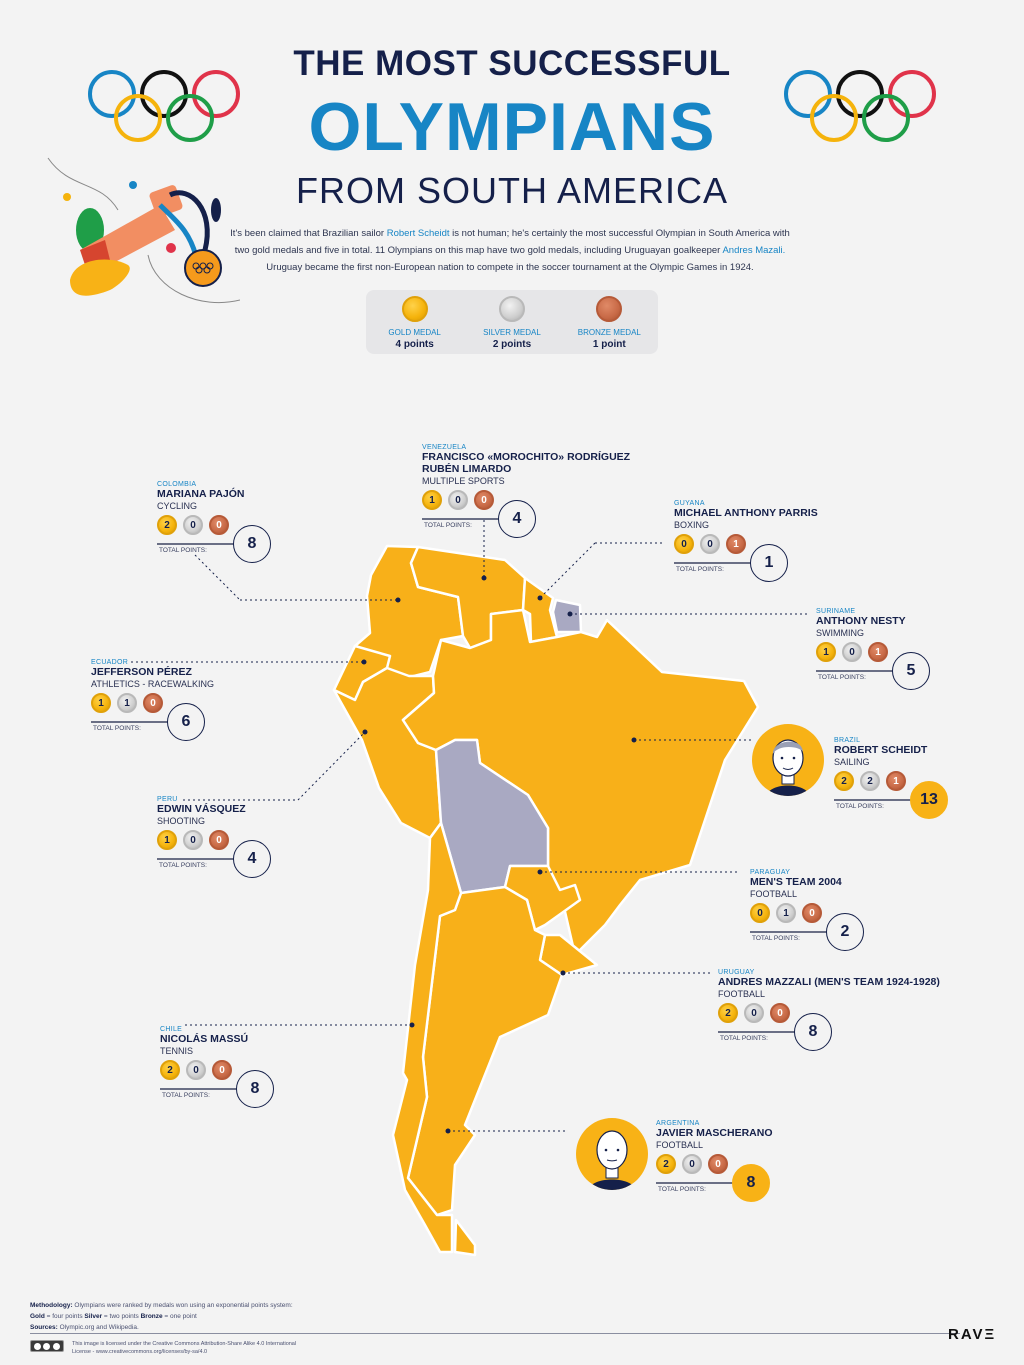 Image resolution: width=1024 pixels, height=1365 pixels. What do you see at coordinates (911, 671) in the screenshot?
I see `total-points: 5` at bounding box center [911, 671].